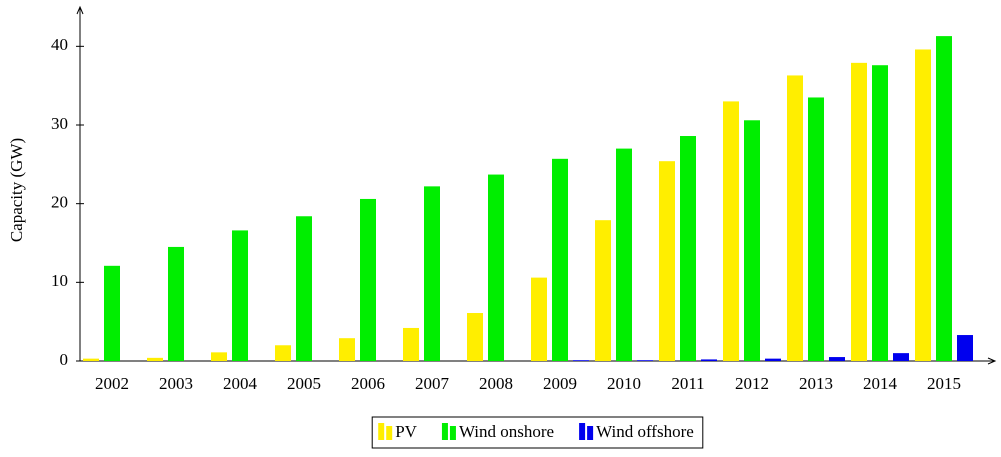 The image size is (1001, 457). Describe the element at coordinates (240, 383) in the screenshot. I see `x-tick-label: 2004` at that location.